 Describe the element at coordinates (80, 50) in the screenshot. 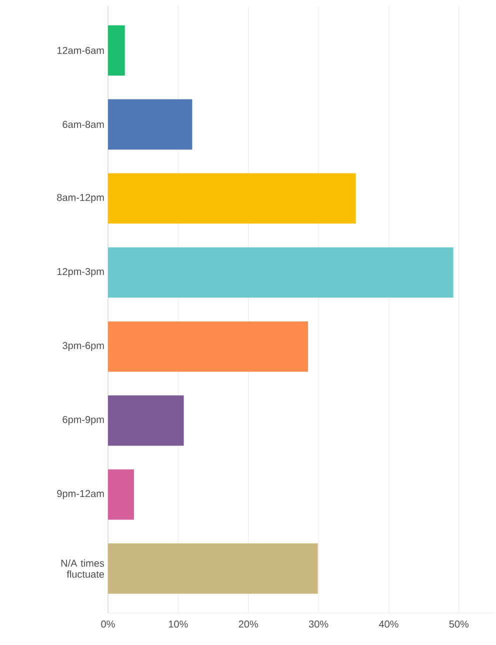

I see `y-tick-label: 12am-6am` at that location.